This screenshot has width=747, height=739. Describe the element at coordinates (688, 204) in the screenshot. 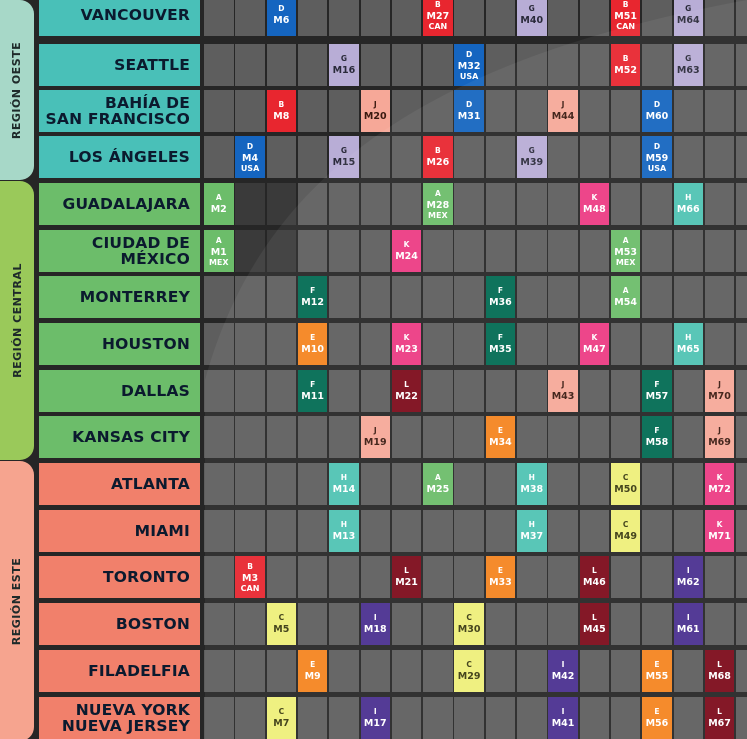

I see `match-cell: H M66` at that location.